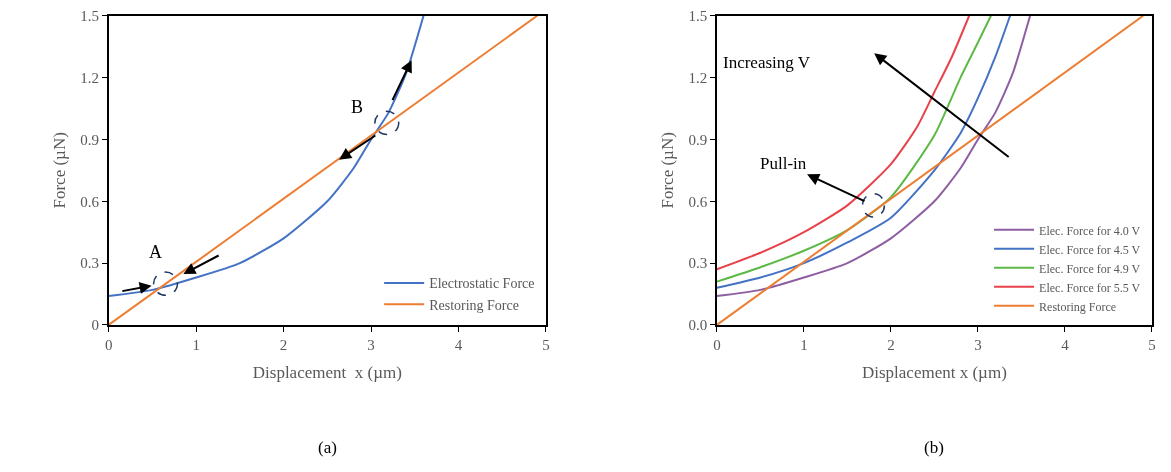 The width and height of the screenshot is (1171, 472). What do you see at coordinates (357, 107) in the screenshot?
I see `annotation: B` at bounding box center [357, 107].